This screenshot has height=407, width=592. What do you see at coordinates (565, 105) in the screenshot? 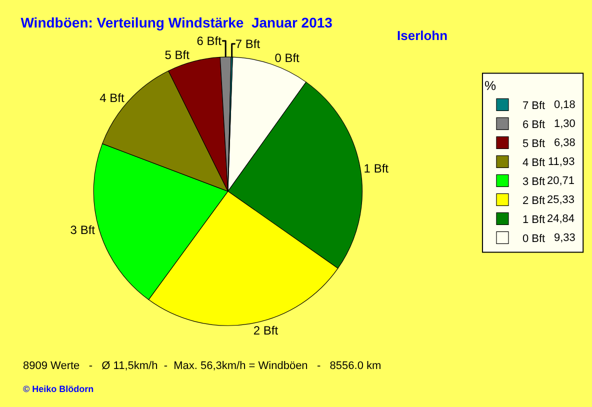
I see `data-label: 0,18` at bounding box center [565, 105].